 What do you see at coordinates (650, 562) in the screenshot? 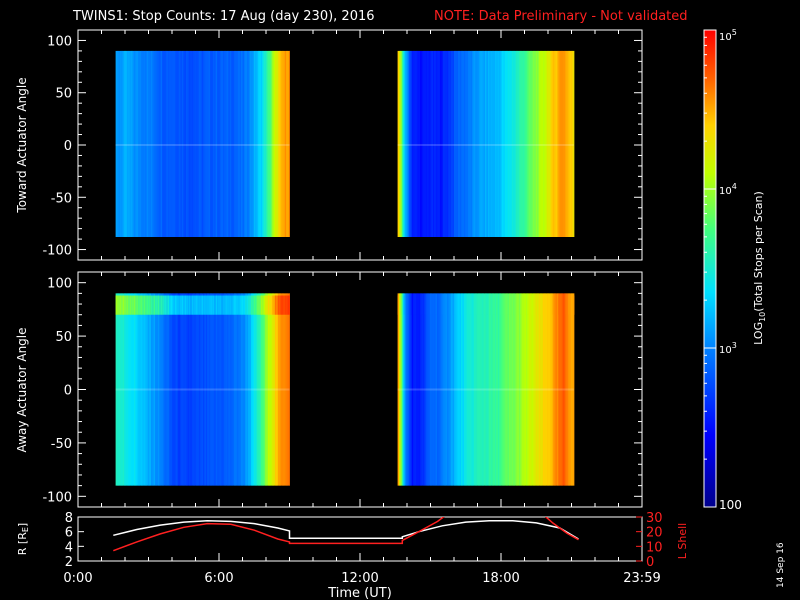
I see `l-shell-tick-label: 0` at bounding box center [650, 562].